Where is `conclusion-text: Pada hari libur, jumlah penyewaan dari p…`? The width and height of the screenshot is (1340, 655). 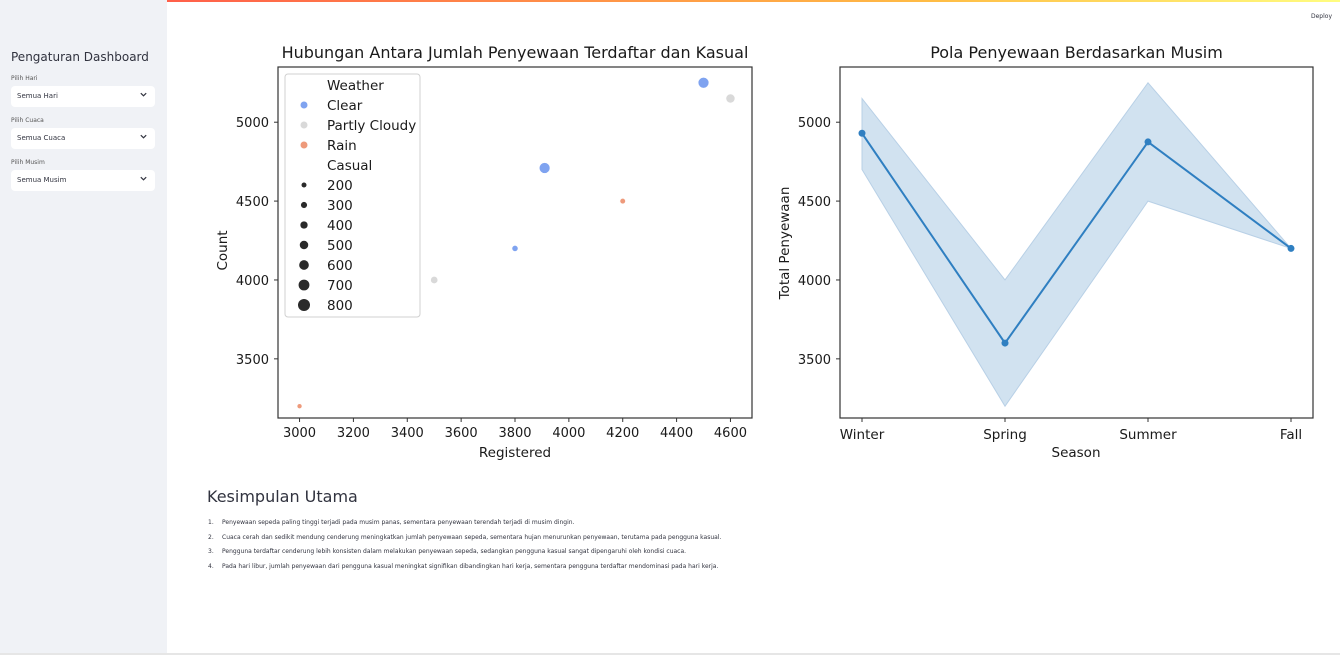 conclusion-text: Pada hari libur, jumlah penyewaan dari p… is located at coordinates (470, 566).